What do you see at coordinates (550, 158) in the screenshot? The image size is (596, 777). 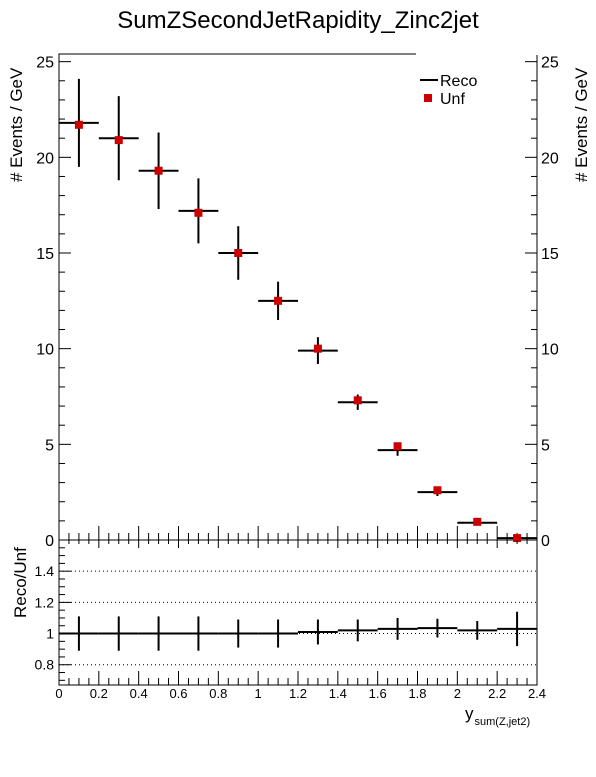 I see `top-ytick-label-right: 20` at bounding box center [550, 158].